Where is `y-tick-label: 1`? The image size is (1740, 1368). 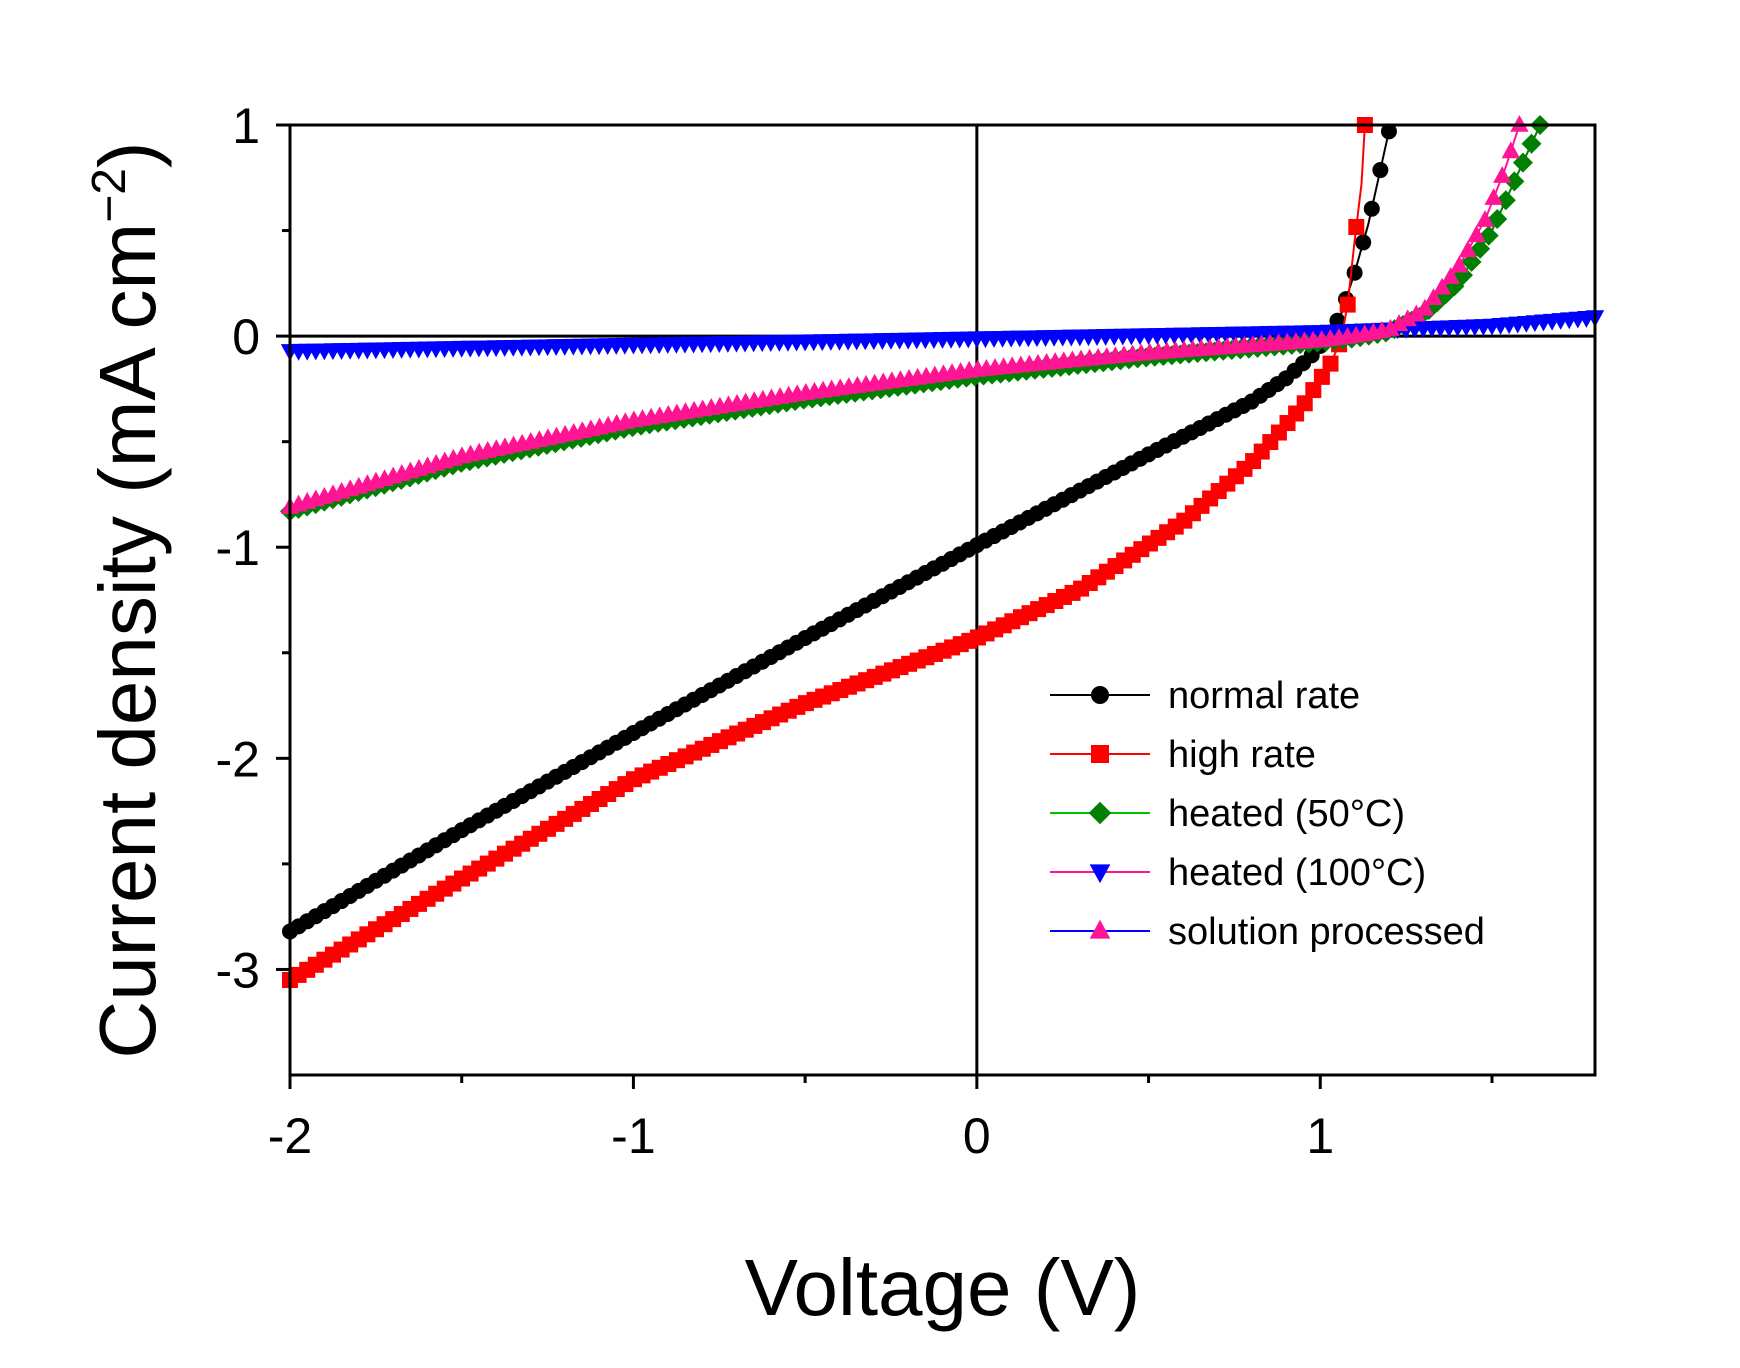 y-tick-label: 1 is located at coordinates (246, 126).